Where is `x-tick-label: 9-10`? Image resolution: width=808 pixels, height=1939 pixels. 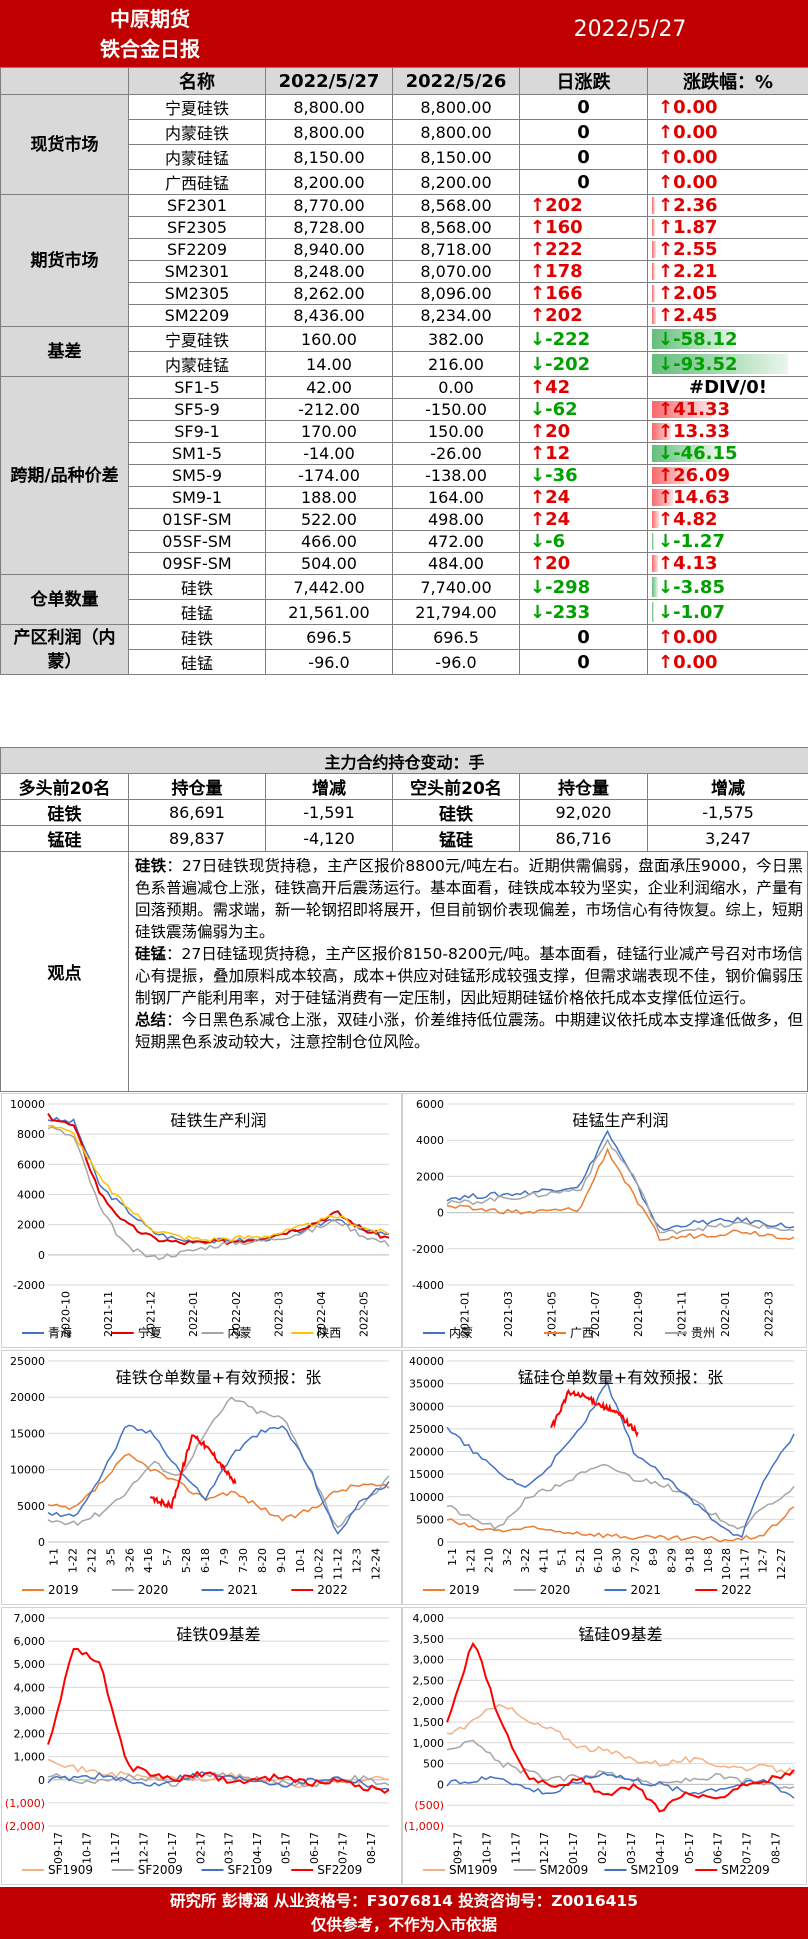
x-tick-label: 9-10 is located at coordinates (281, 1560).